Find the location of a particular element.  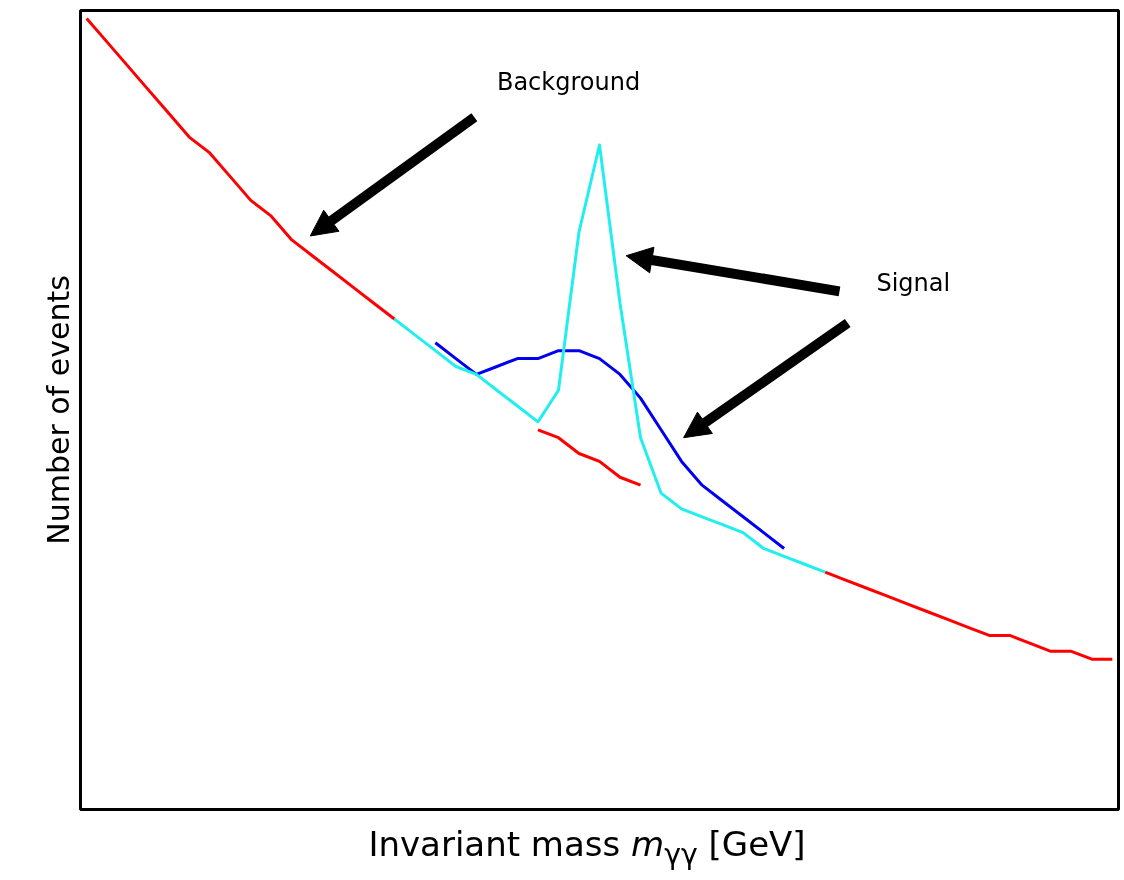

x-axis-title: Invariant mass m$_{γγ}$ [GeV] is located at coordinates (587, 848).